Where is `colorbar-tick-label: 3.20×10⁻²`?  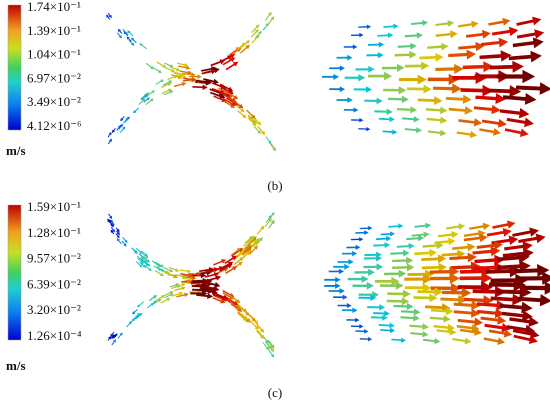 colorbar-tick-label: 3.20×10⁻² is located at coordinates (54, 309).